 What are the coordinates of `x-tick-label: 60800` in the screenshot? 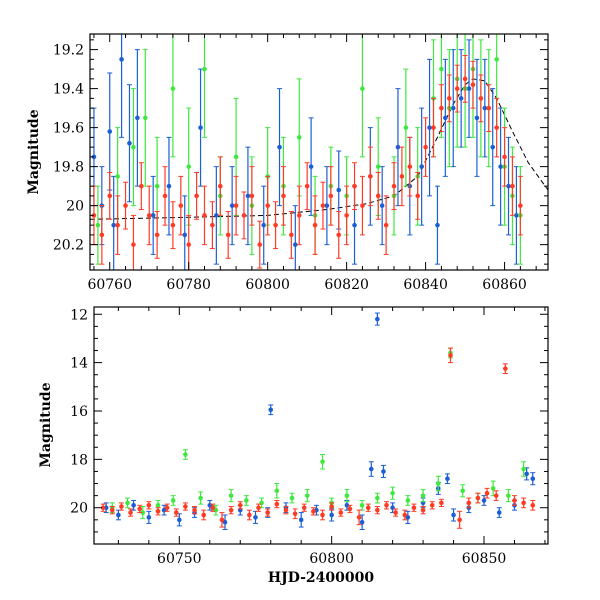 It's located at (267, 285).